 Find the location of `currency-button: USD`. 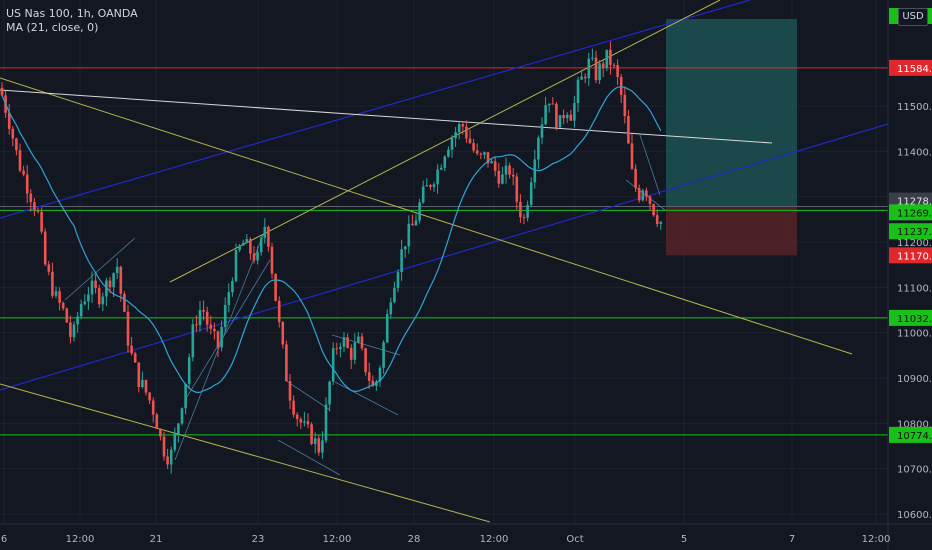

currency-button: USD is located at coordinates (913, 17).